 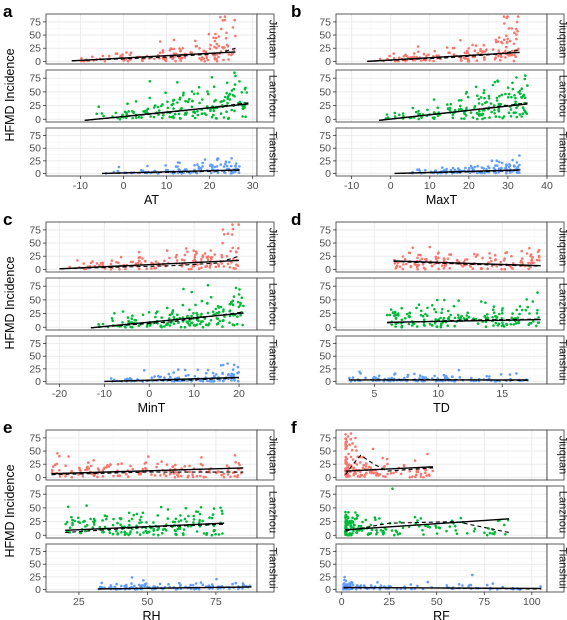 I want to click on y-axis-title: HFMD Incidence, so click(x=10, y=302).